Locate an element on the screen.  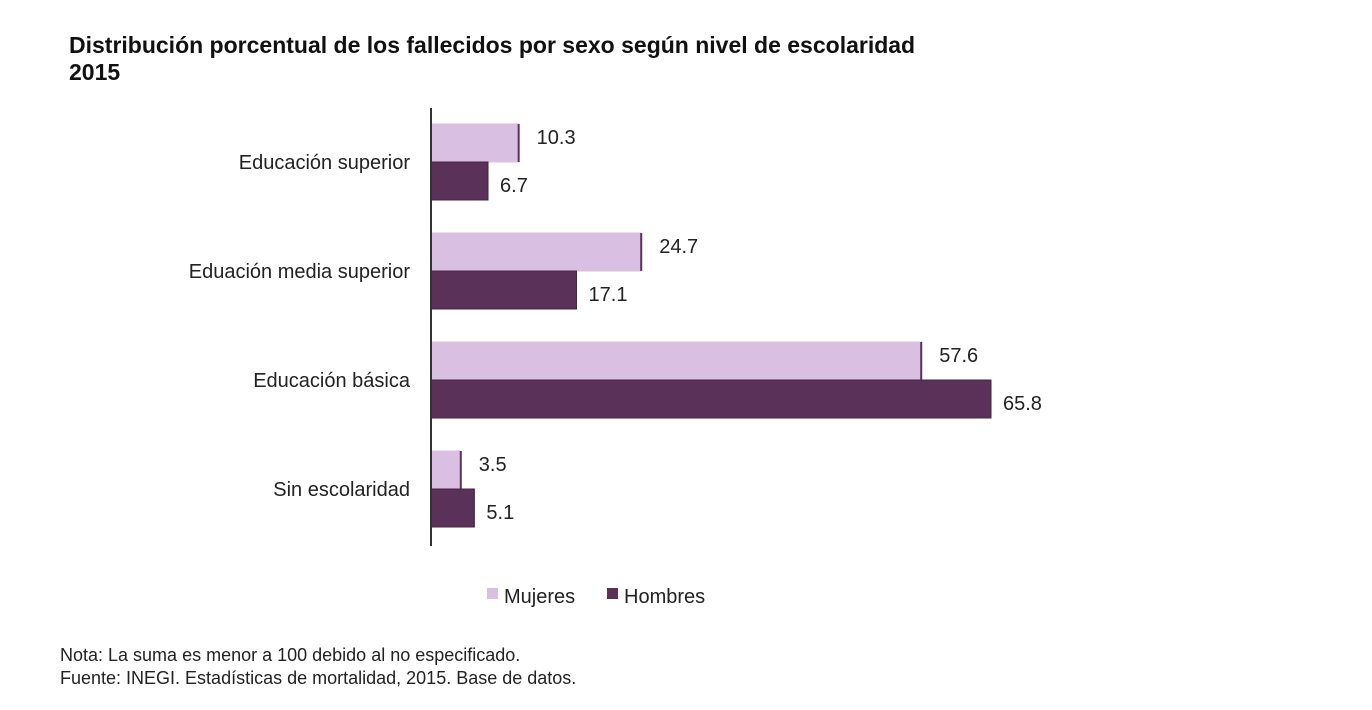
data-label: 17.1 is located at coordinates (608, 295).